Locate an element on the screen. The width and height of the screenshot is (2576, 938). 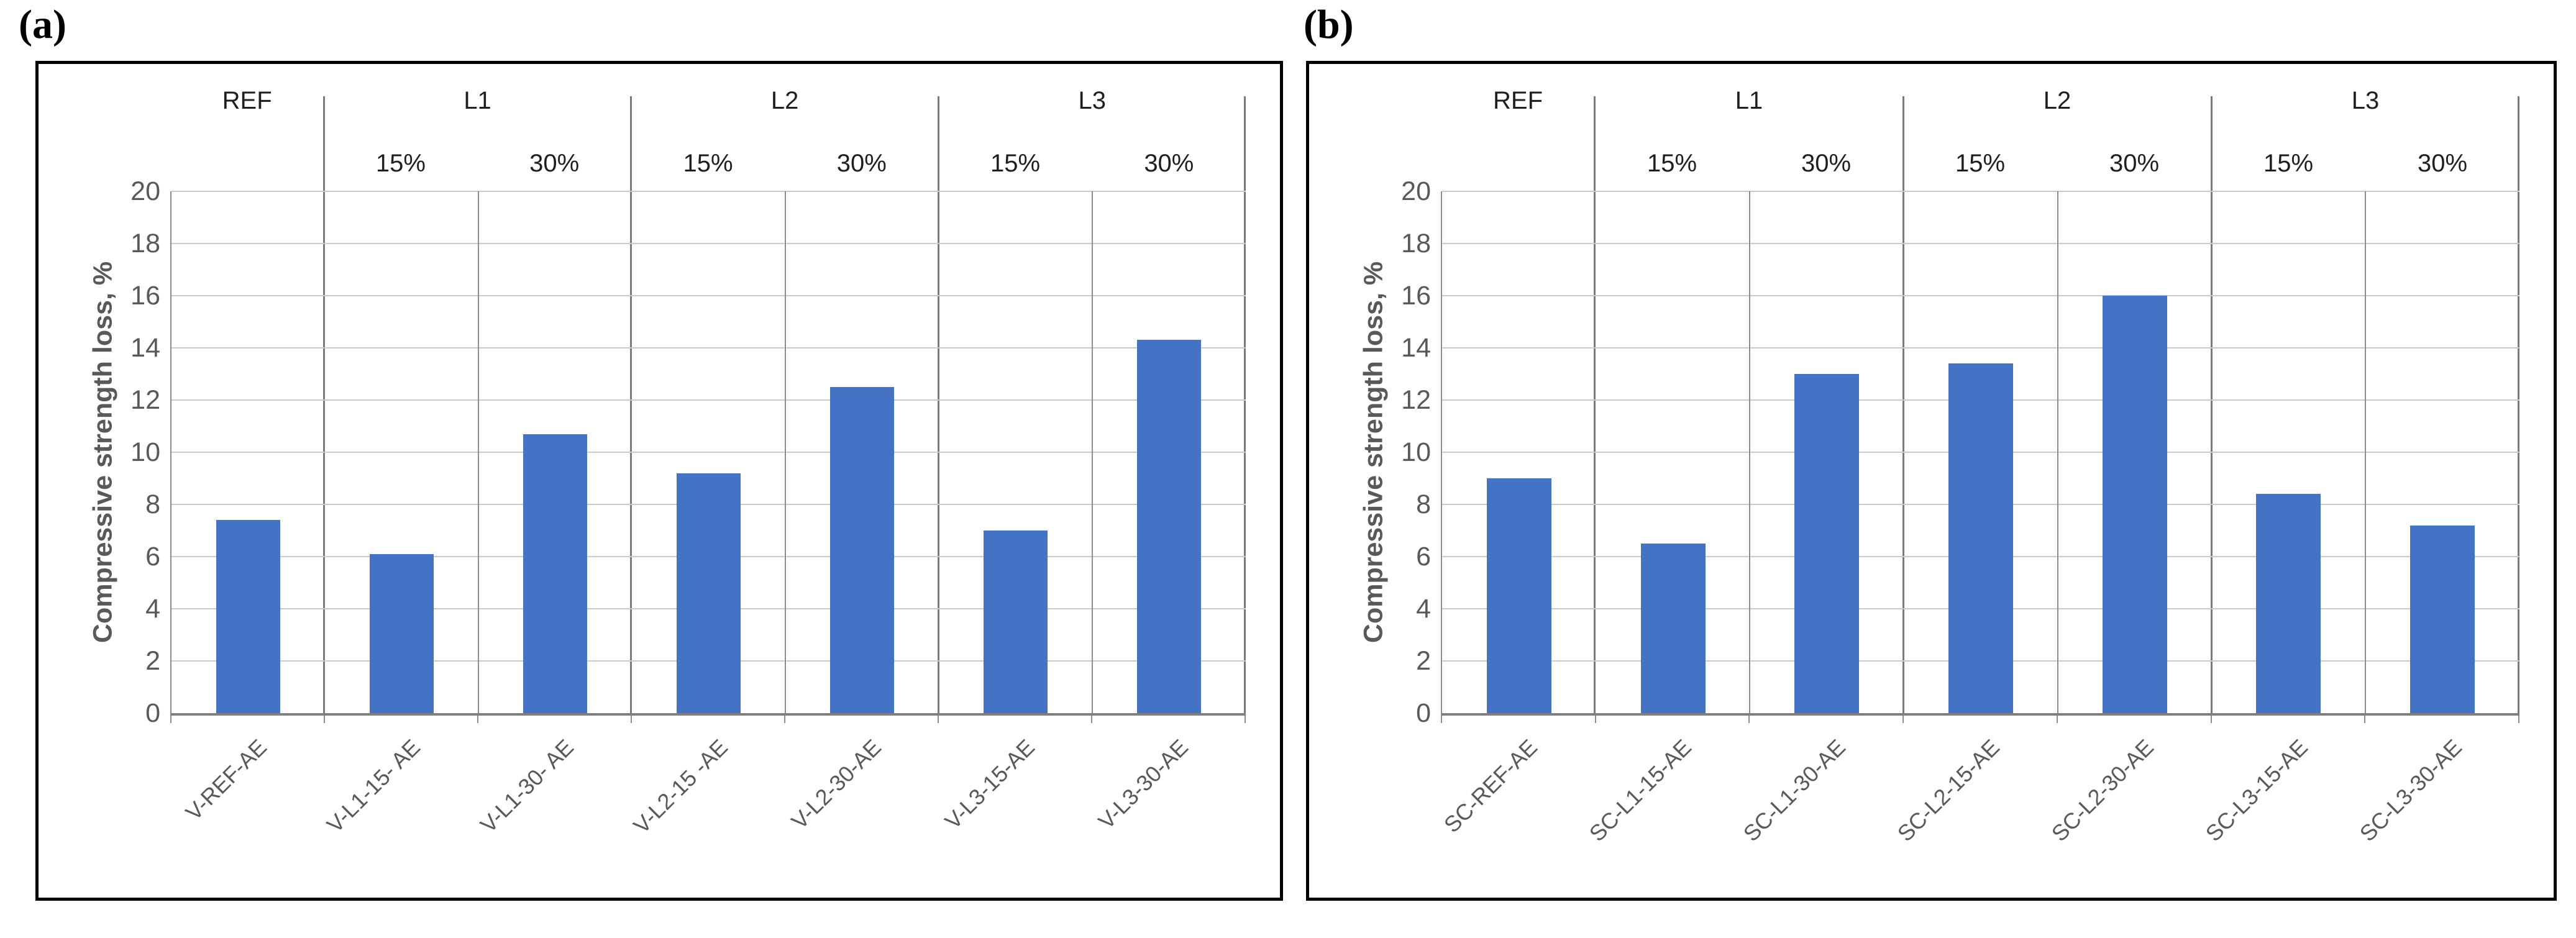
y-tick-label: 18 is located at coordinates (145, 244).